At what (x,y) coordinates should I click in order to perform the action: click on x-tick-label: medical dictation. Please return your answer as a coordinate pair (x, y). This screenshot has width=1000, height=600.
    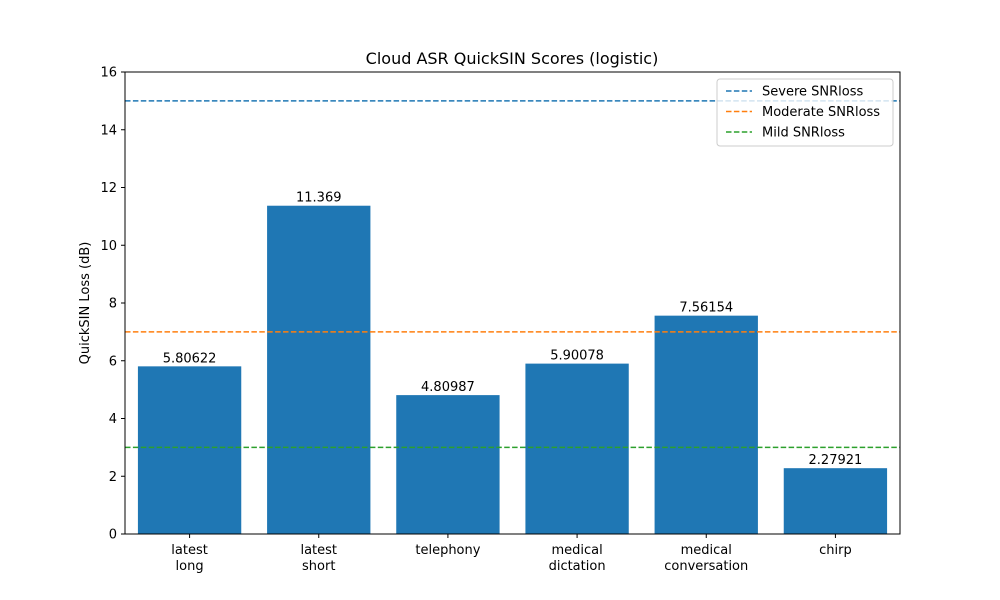
    Looking at the image, I should click on (577, 558).